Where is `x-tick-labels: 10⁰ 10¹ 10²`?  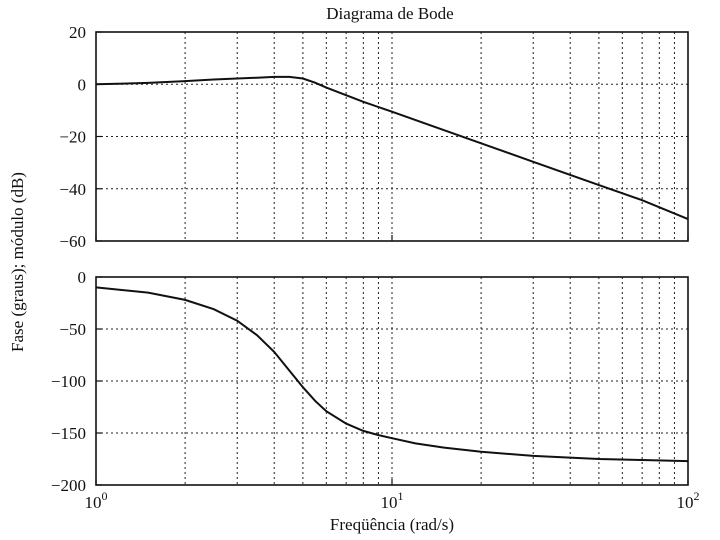
x-tick-labels: 10⁰ 10¹ 10² is located at coordinates (392, 500).